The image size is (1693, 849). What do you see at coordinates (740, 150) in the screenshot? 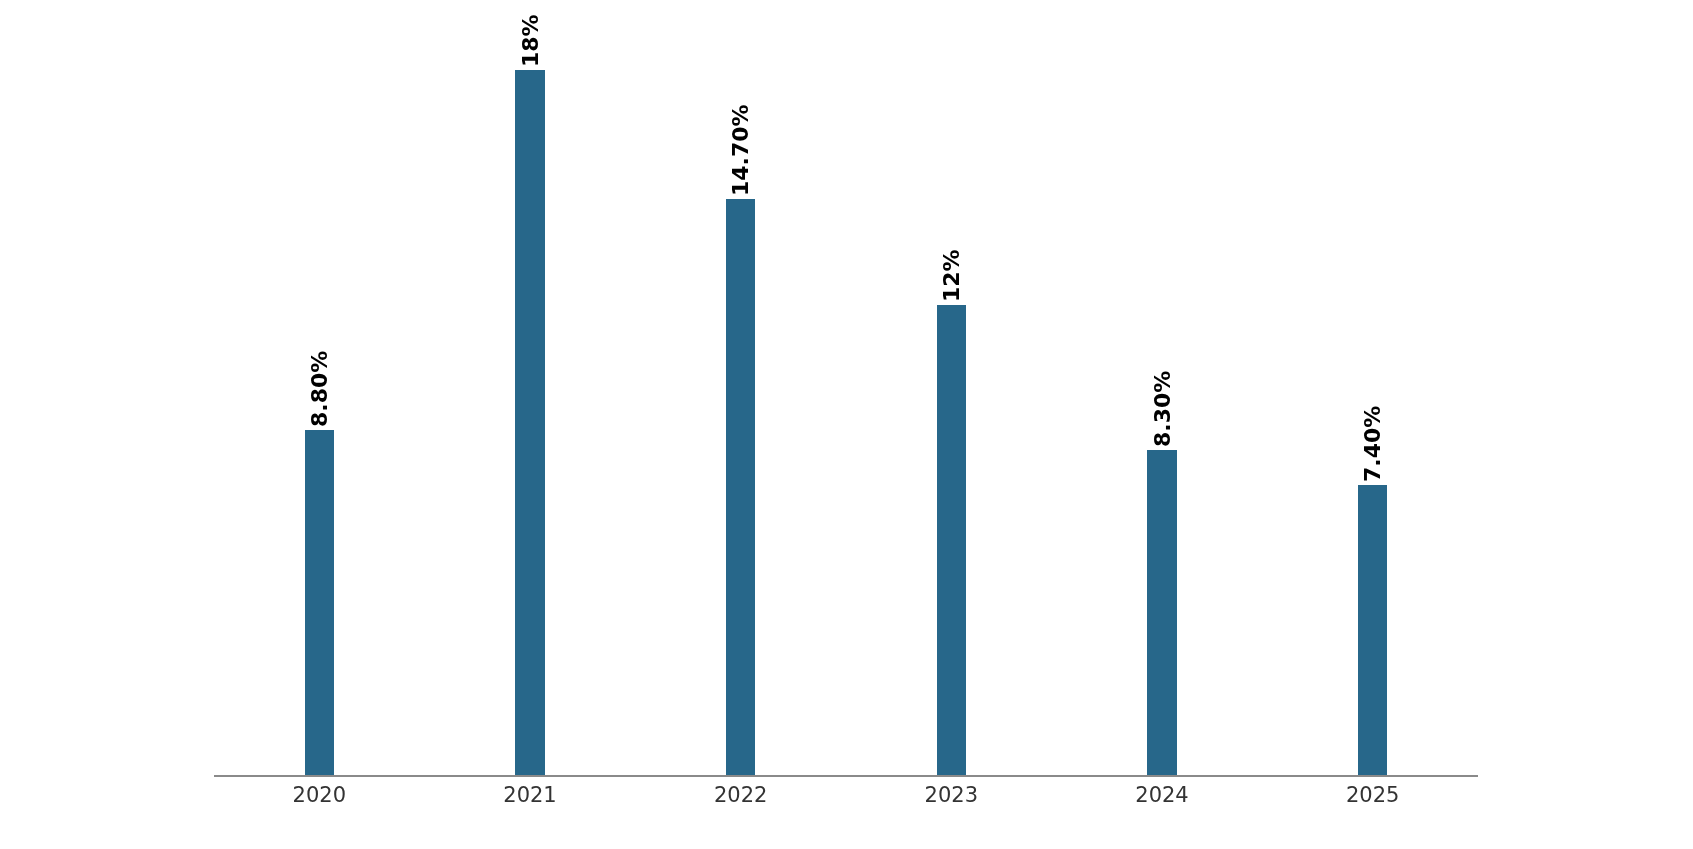
I see `data-label: 14.70%` at bounding box center [740, 150].